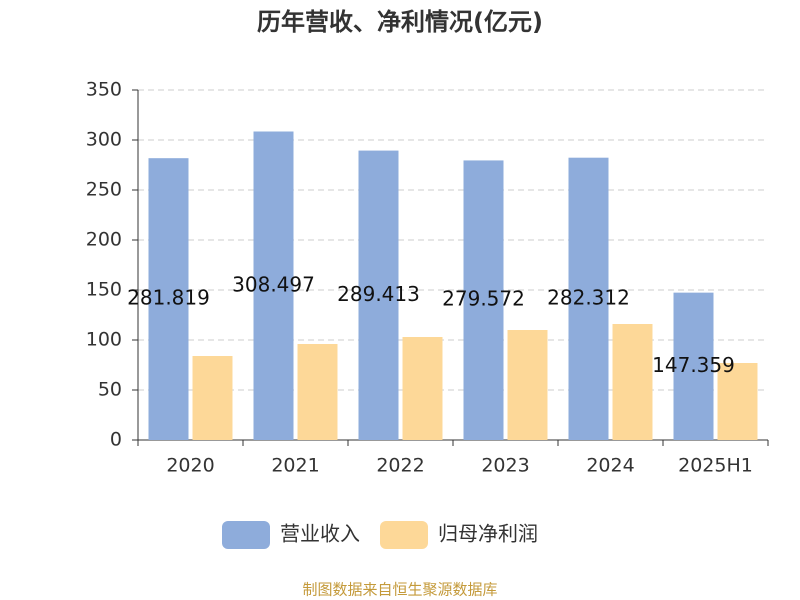 This screenshot has height=600, width=800. I want to click on chart-title: 历年营收、净利情况(亿元), so click(400, 22).